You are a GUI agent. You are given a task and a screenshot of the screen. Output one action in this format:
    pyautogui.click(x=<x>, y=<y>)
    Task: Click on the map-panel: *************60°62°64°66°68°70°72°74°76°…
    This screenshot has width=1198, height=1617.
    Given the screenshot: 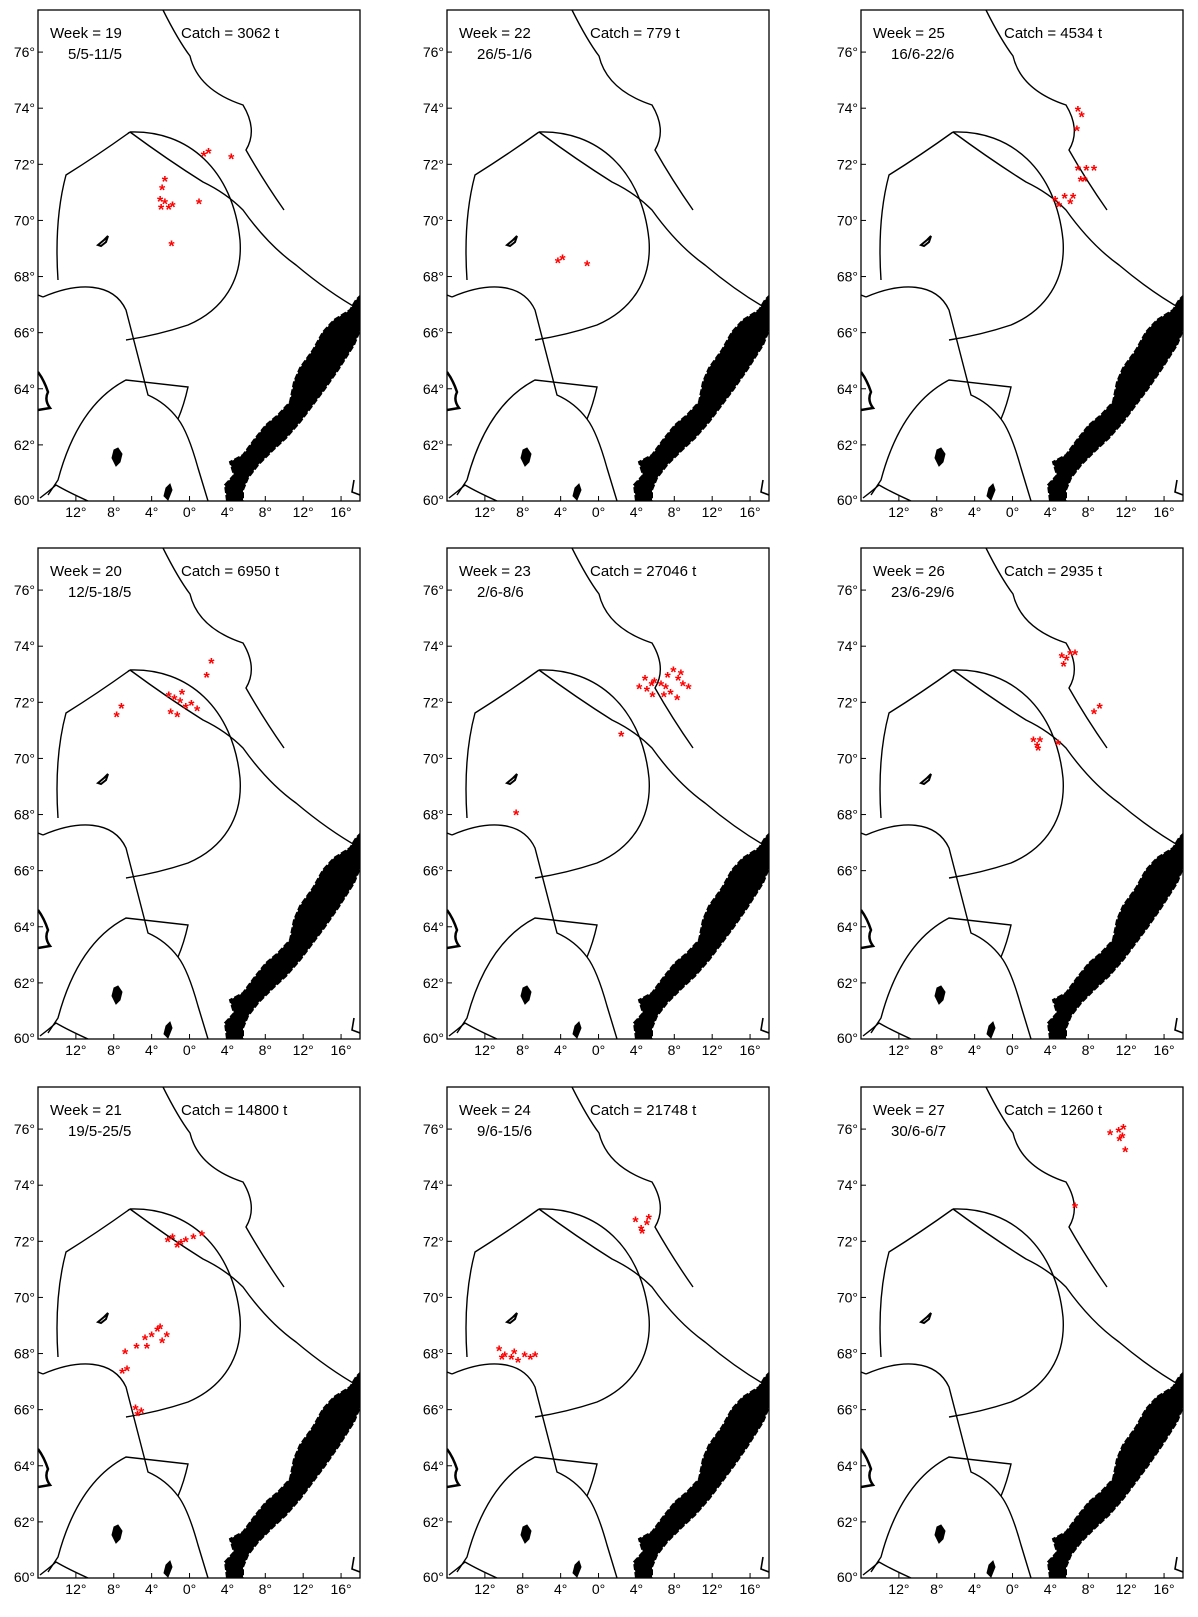 What is the action you would take?
    pyautogui.click(x=187, y=802)
    